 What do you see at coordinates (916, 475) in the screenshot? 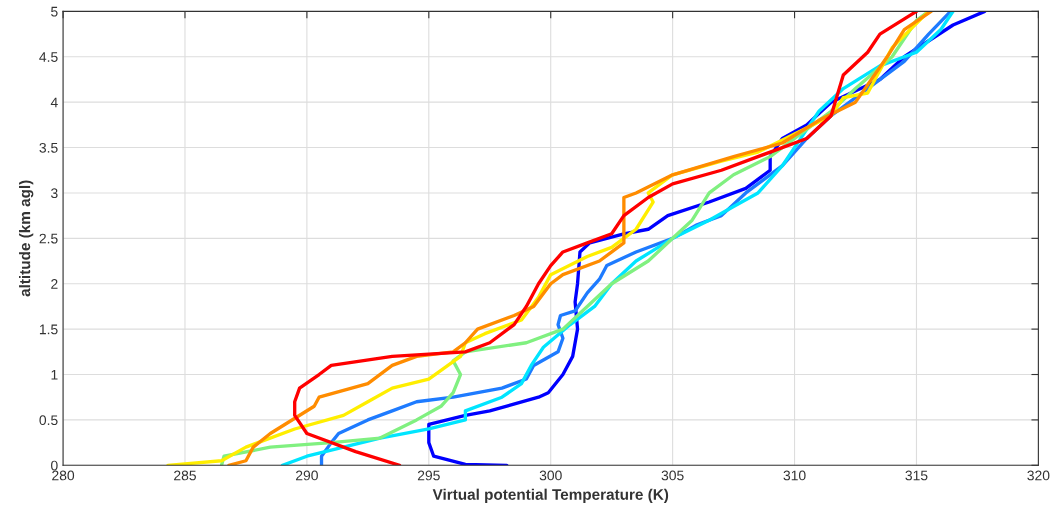
I see `x-tick-label: 315` at bounding box center [916, 475].